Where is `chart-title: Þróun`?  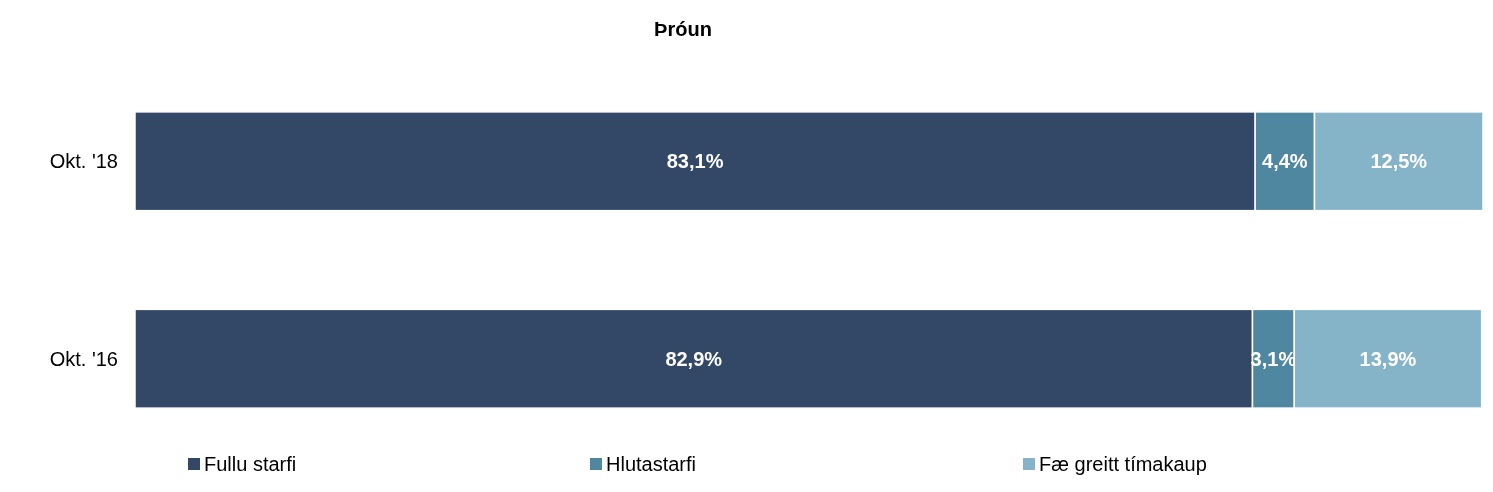
chart-title: Þróun is located at coordinates (683, 29).